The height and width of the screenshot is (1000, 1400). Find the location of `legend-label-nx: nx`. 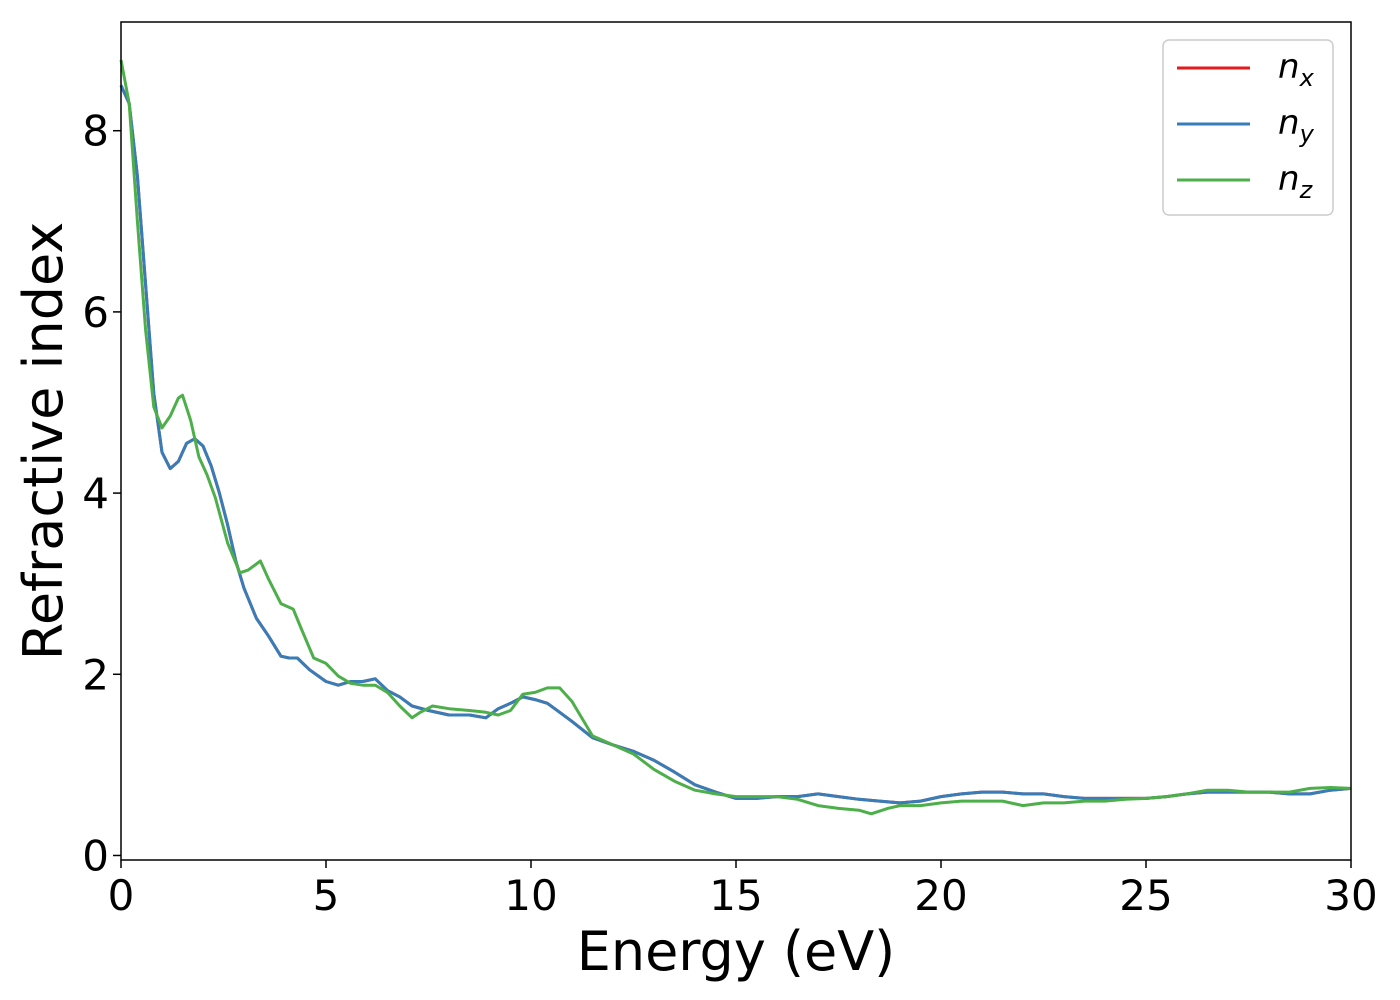

legend-label-nx: nx is located at coordinates (1296, 69).